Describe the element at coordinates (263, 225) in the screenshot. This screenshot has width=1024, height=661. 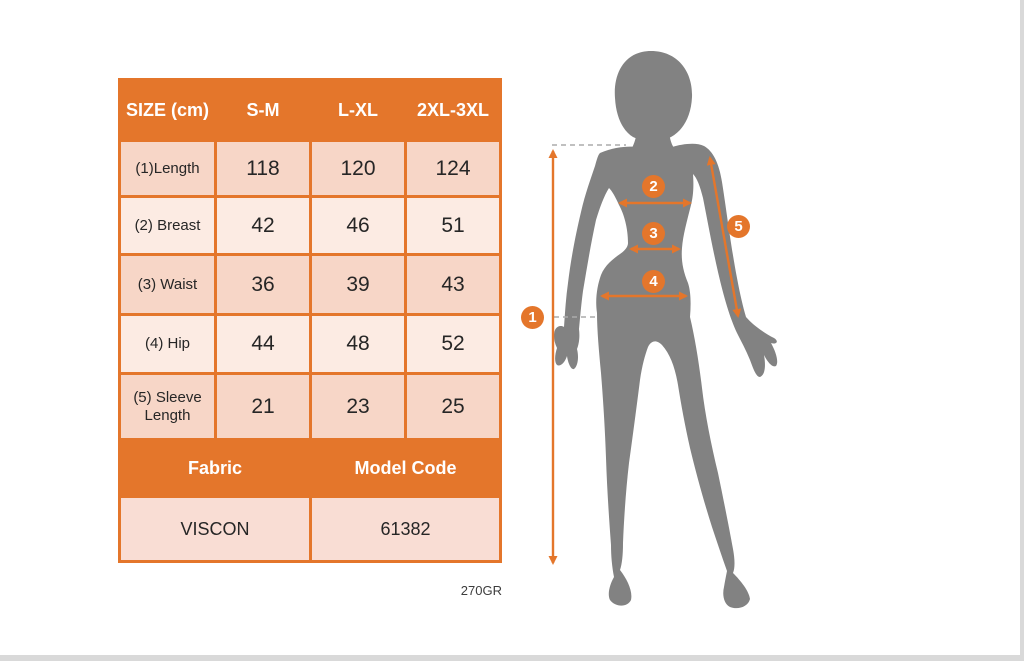
I see `measurement-value: 42` at that location.